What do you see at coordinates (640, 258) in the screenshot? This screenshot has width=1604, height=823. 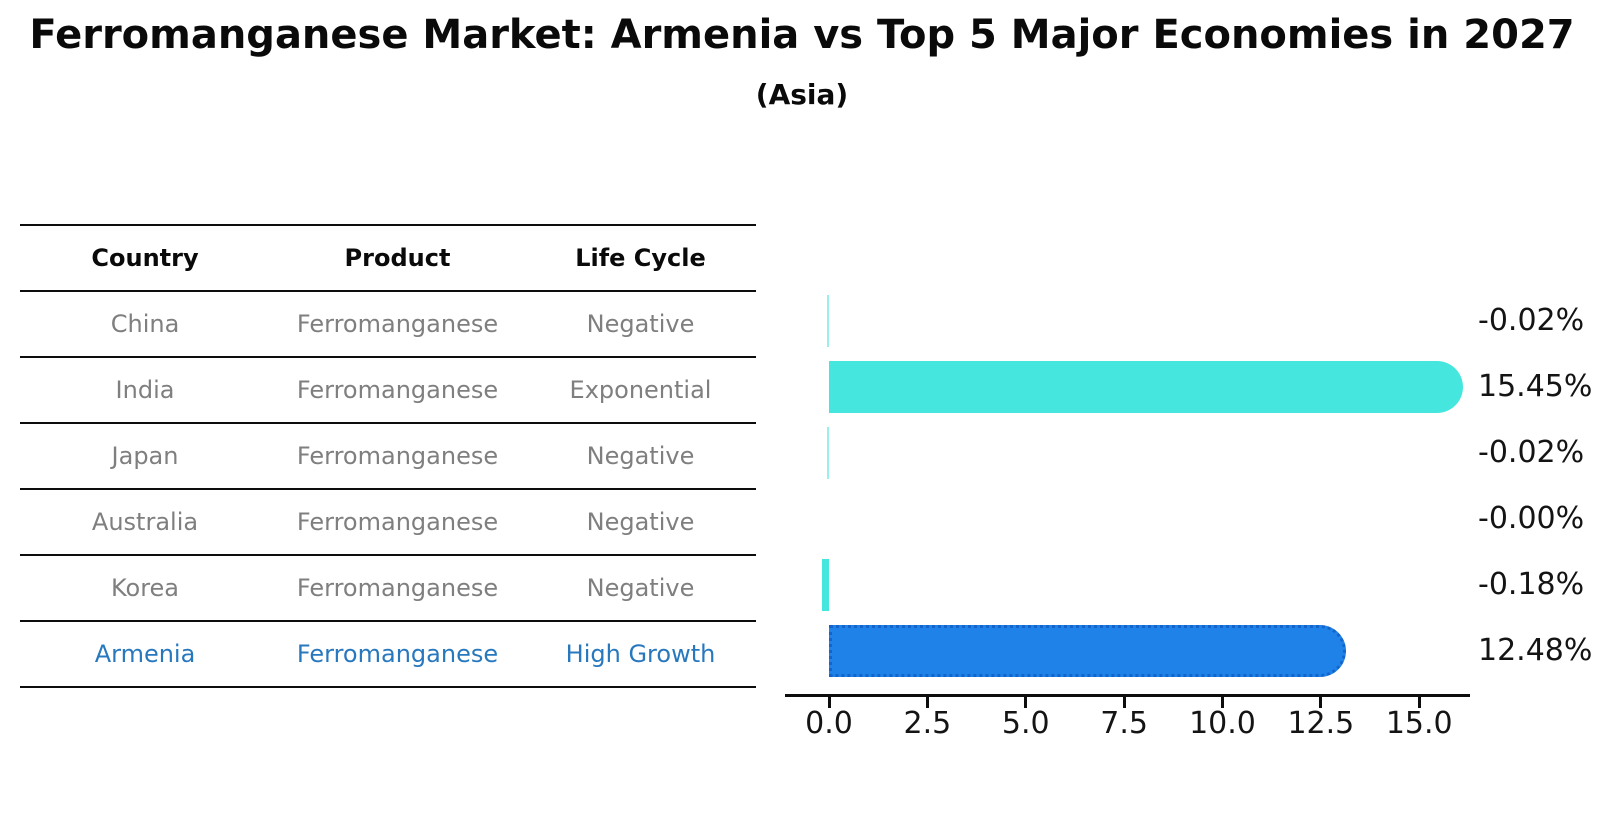 I see `table-header-cell: Life Cycle` at bounding box center [640, 258].